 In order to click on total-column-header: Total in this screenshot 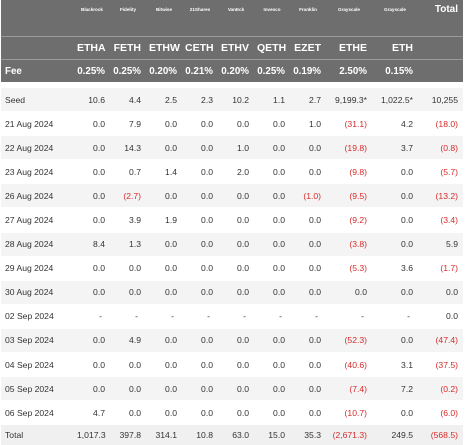, I will do `click(440, 18)`.